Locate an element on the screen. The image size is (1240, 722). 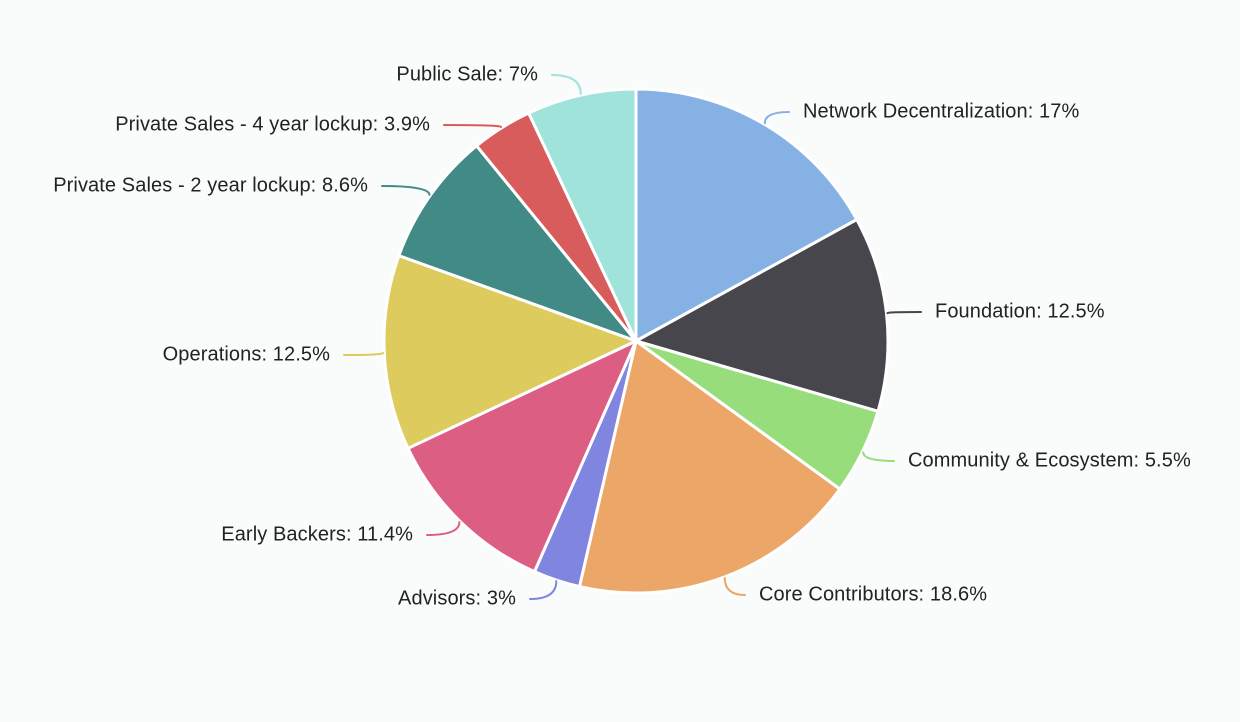
label-connector-public-sale is located at coordinates (566, 85).